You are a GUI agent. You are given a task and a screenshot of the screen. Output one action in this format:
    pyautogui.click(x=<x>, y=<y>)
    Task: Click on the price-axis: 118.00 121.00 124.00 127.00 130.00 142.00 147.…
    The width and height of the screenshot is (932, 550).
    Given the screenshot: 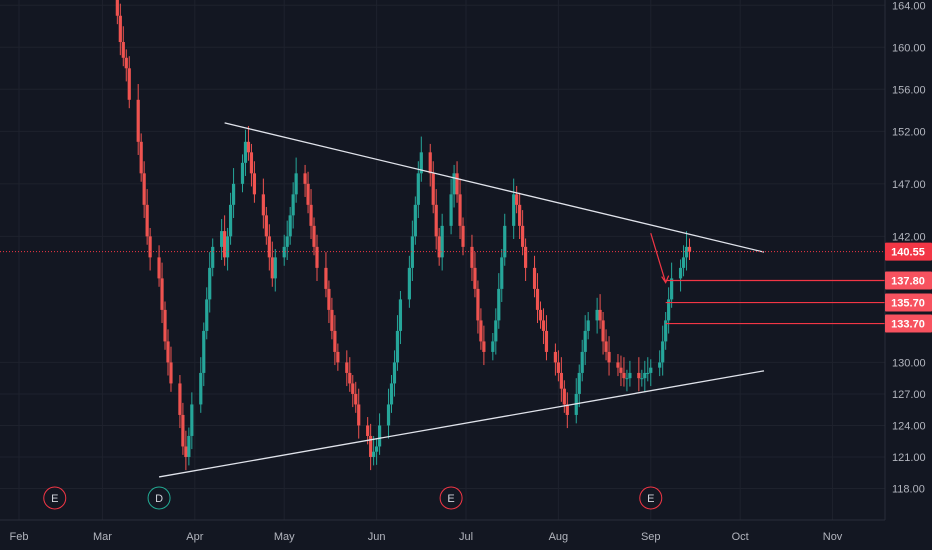 What is the action you would take?
    pyautogui.click(x=909, y=247)
    